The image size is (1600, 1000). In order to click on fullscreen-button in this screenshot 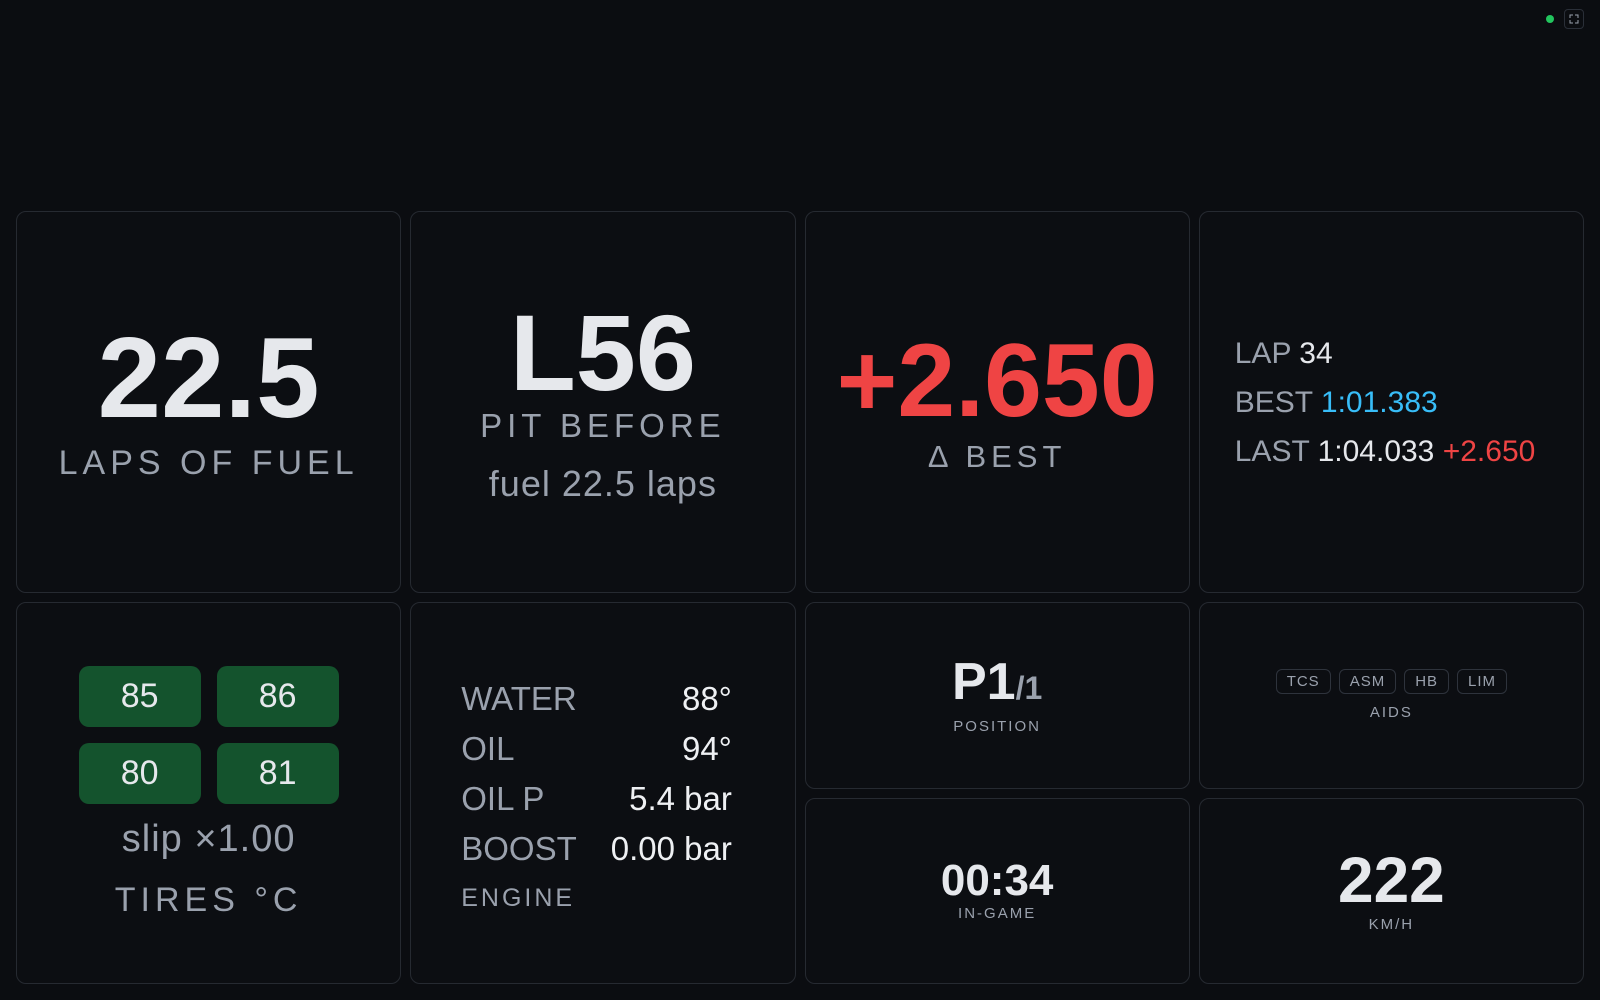, I will do `click(1574, 19)`.